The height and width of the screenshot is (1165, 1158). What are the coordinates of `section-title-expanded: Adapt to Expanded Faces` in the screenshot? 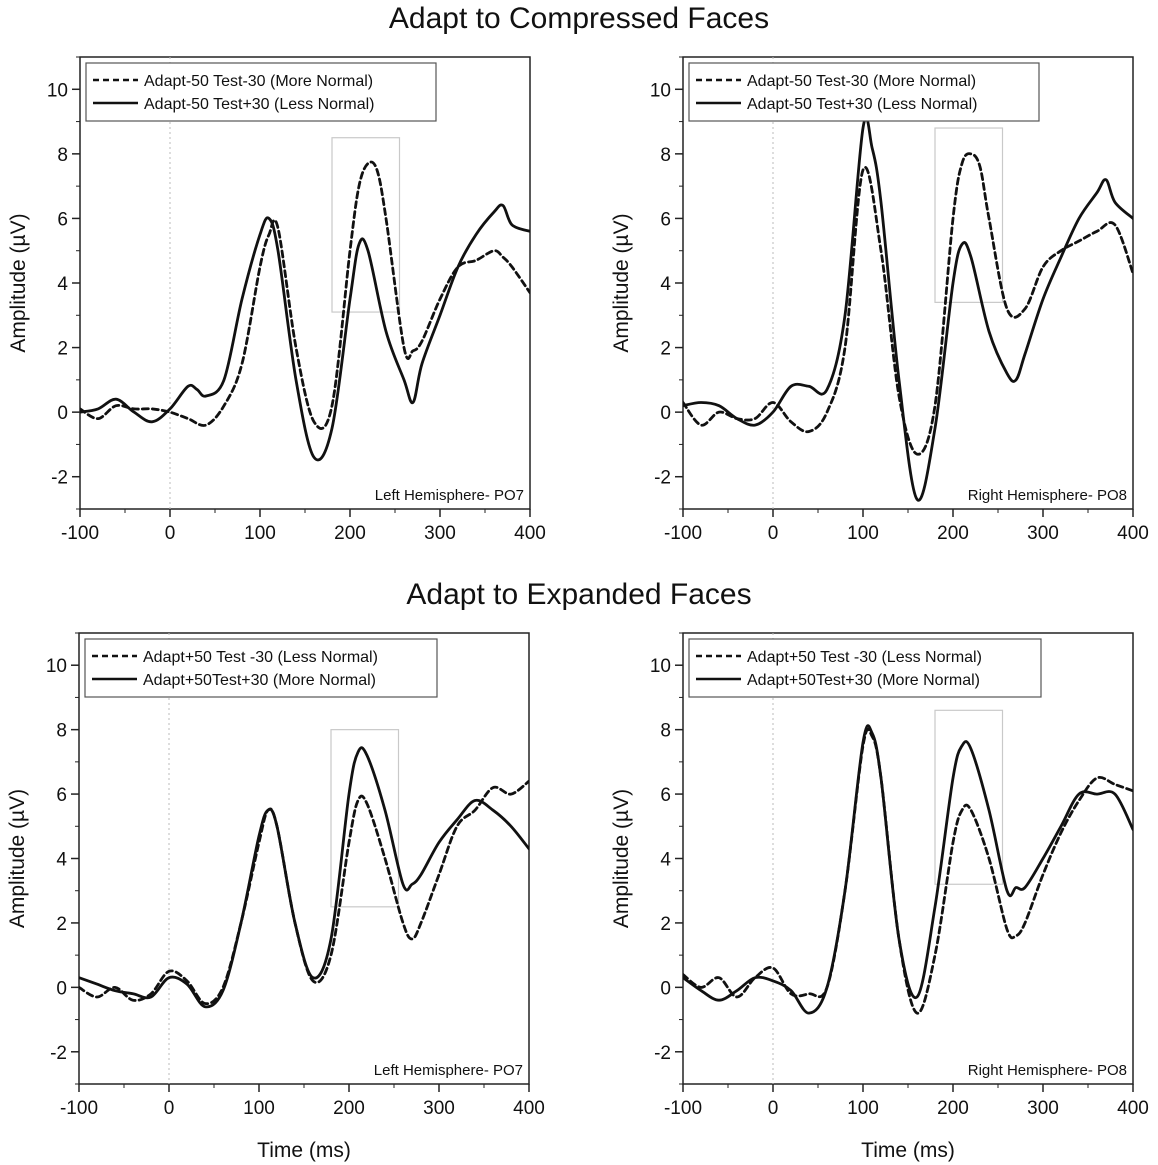 It's located at (579, 594).